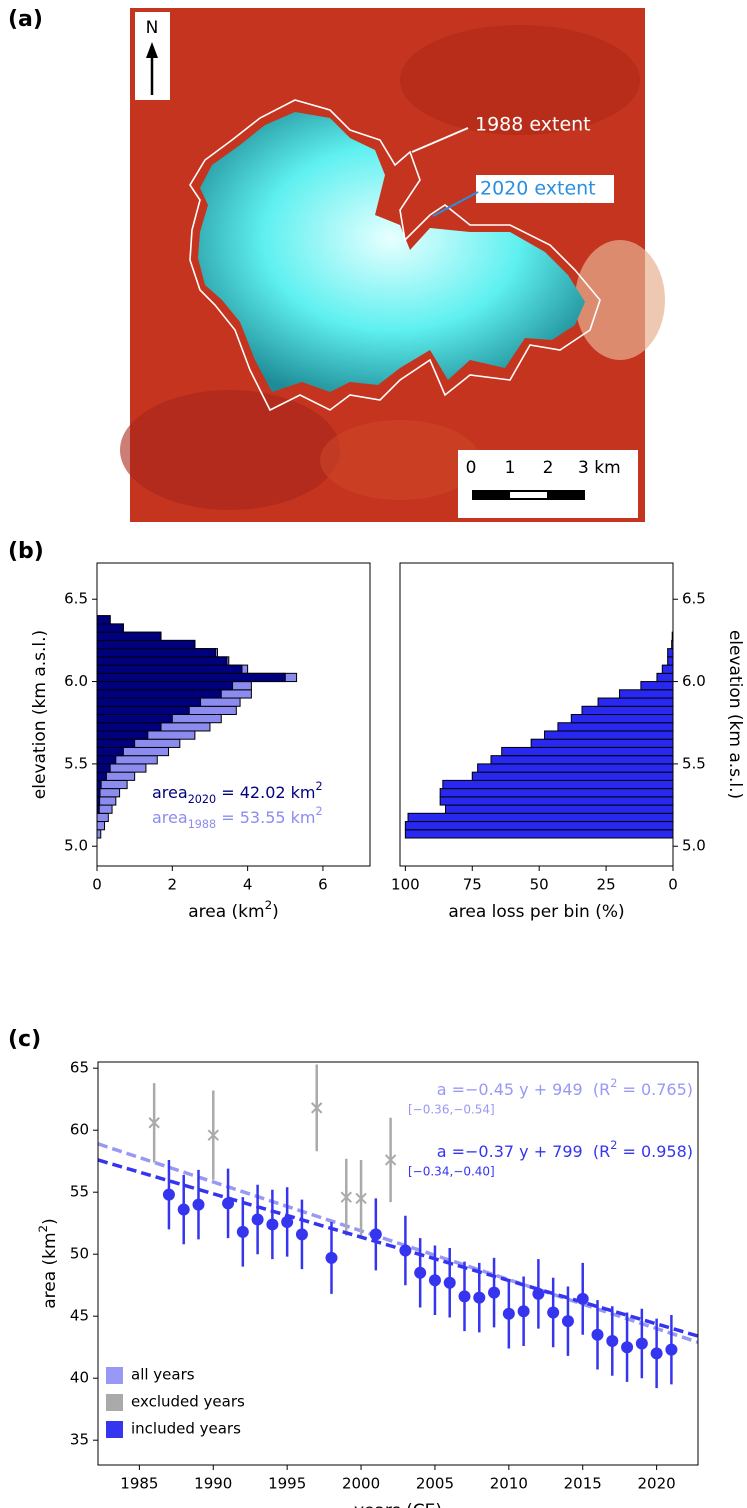 The image size is (747, 1508). What do you see at coordinates (361, 1484) in the screenshot?
I see `x-tick-label: 2000` at bounding box center [361, 1484].